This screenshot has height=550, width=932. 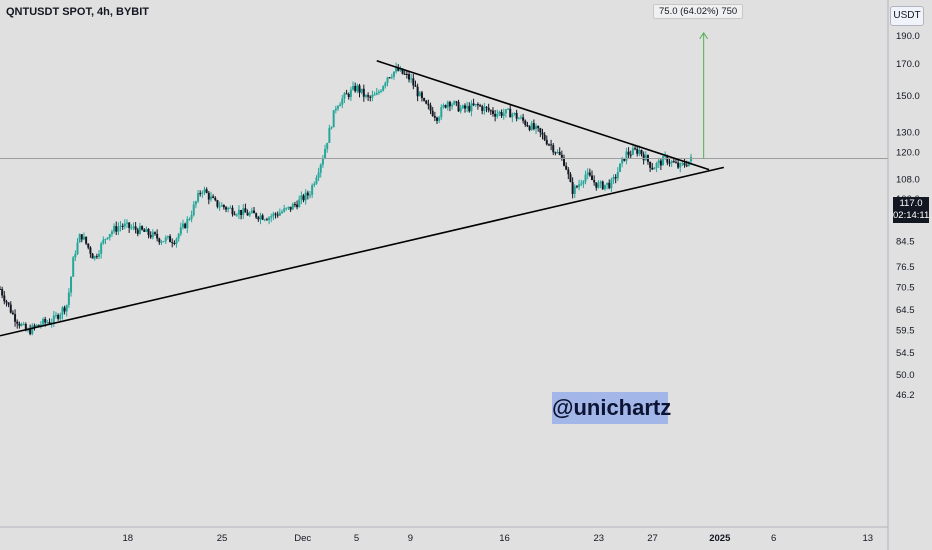 I want to click on last-price-value: 117.0, so click(x=911, y=203).